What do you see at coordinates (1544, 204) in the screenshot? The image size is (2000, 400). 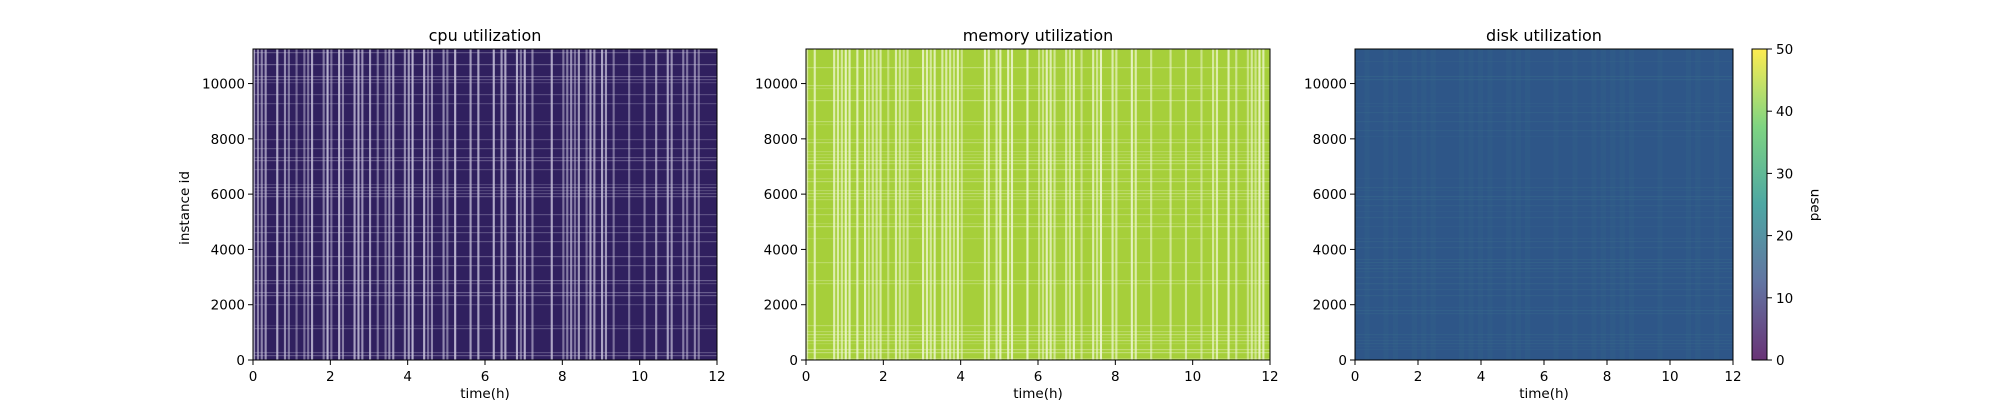 I see `heatmap-area` at bounding box center [1544, 204].